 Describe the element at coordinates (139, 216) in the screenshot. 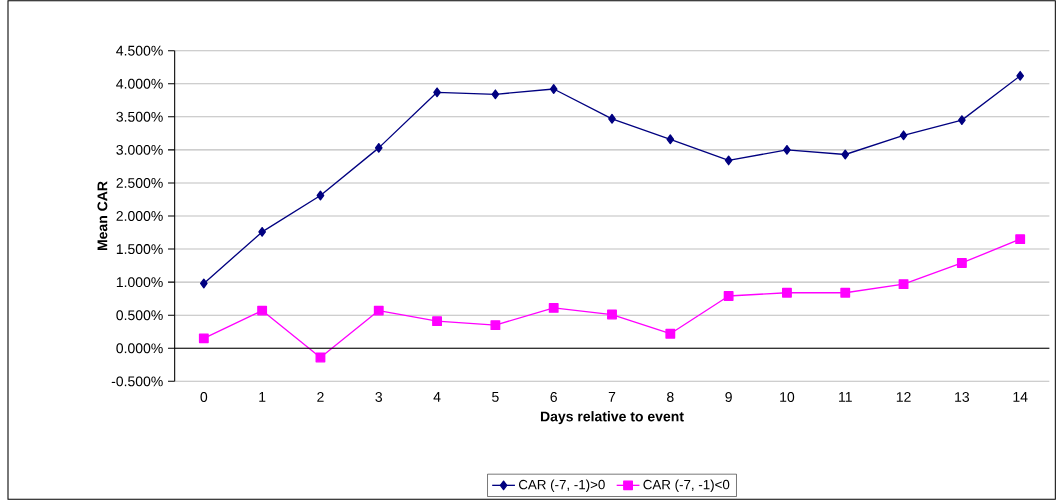

I see `y-tick-label: 2.000%` at that location.